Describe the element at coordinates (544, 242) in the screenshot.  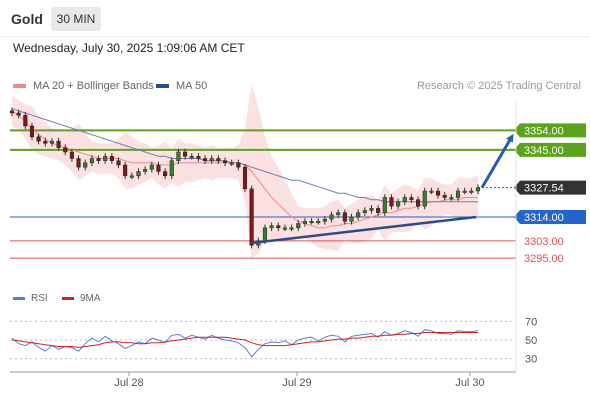
I see `support-label: 3303.00` at that location.